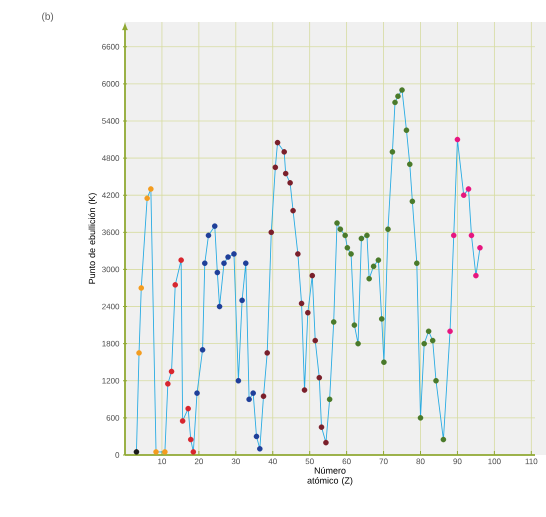 The image size is (546, 517). What do you see at coordinates (92, 238) in the screenshot?
I see `y-axis-title: Punto de ebullición (K)` at bounding box center [92, 238].